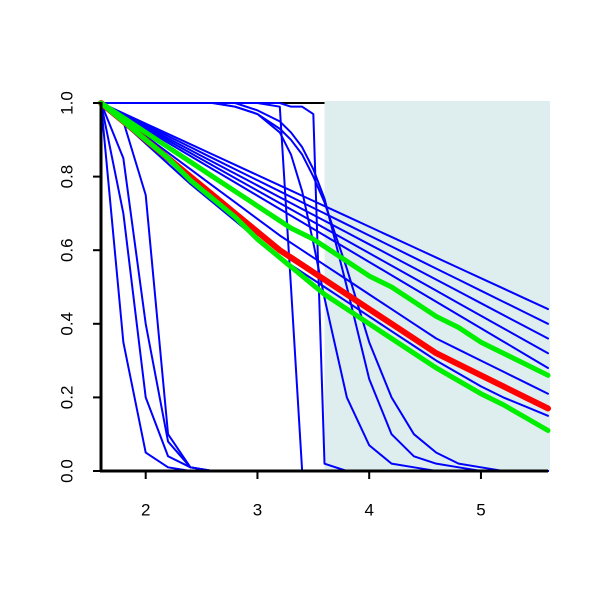  What do you see at coordinates (66, 177) in the screenshot?
I see `y-tick-label: 0.8` at bounding box center [66, 177].